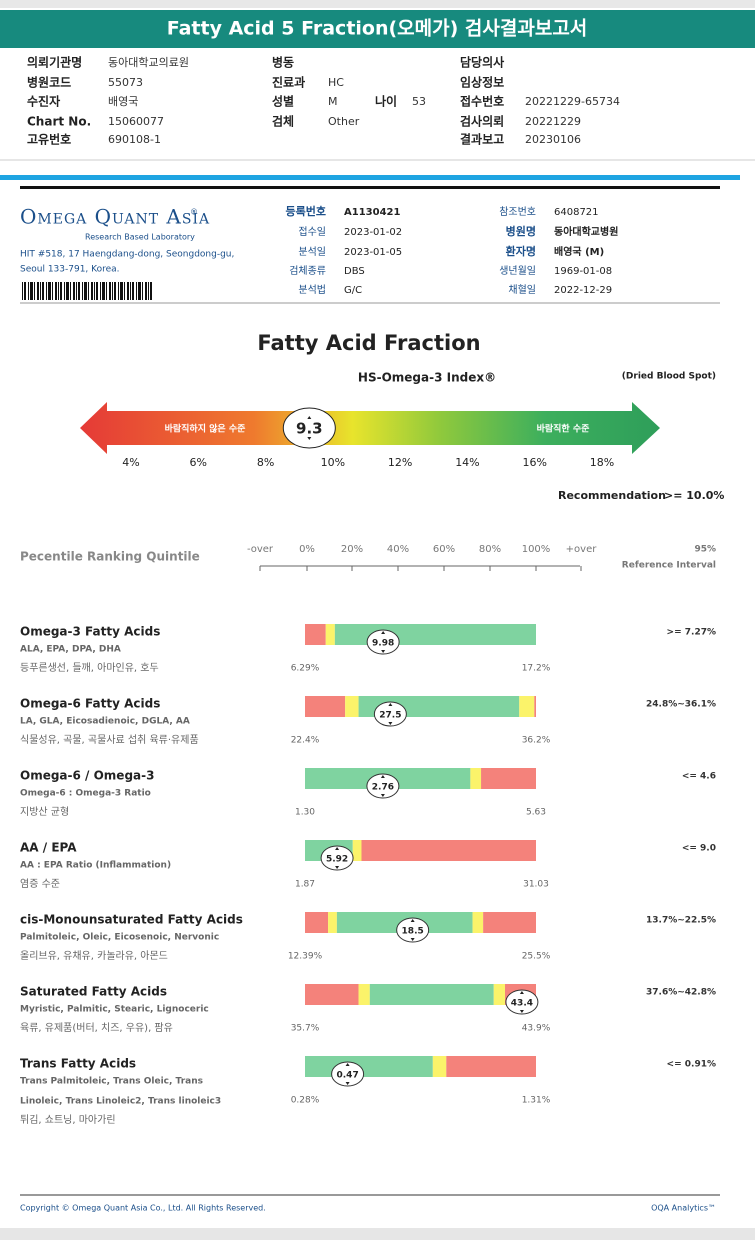  Describe the element at coordinates (87, 776) in the screenshot. I see `row-name: Omega-6 / Omega-3` at that location.